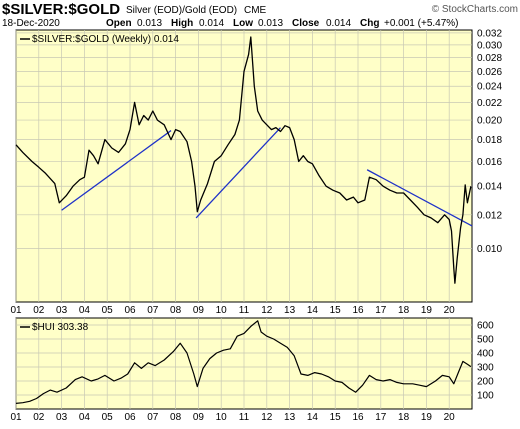 The image size is (520, 429). I want to click on y-tick-label: 0.016, so click(489, 162).